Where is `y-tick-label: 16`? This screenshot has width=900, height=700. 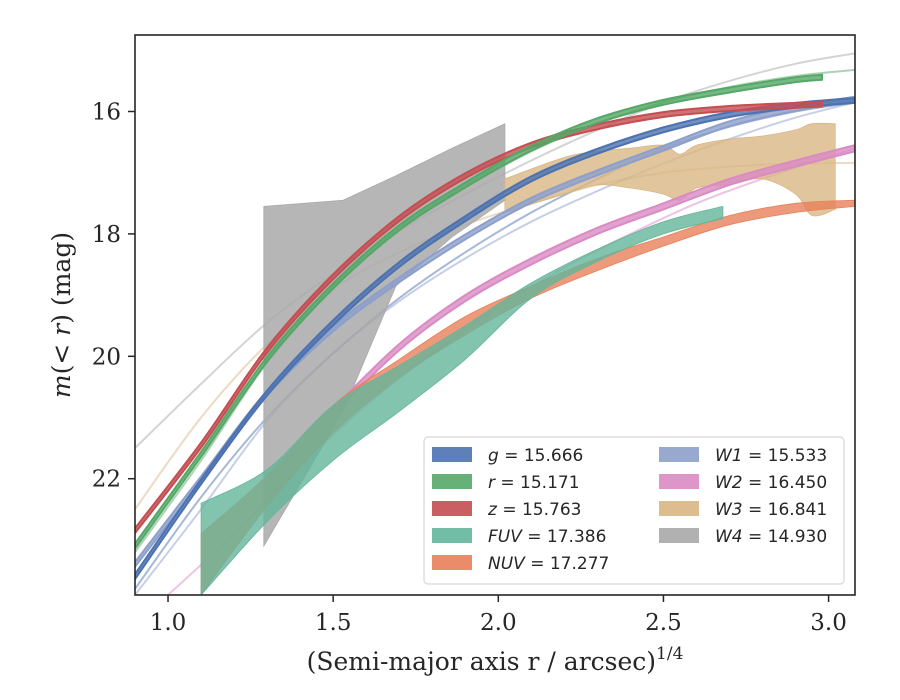
y-tick-label: 16 is located at coordinates (106, 113).